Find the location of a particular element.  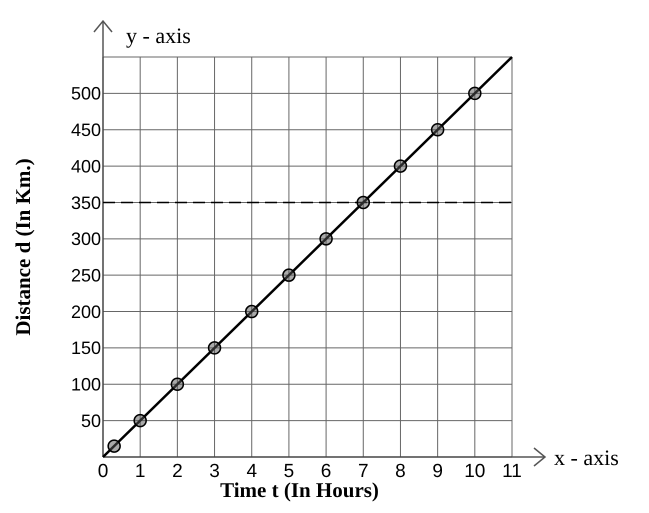

y-tick-label: 50 is located at coordinates (90, 420).